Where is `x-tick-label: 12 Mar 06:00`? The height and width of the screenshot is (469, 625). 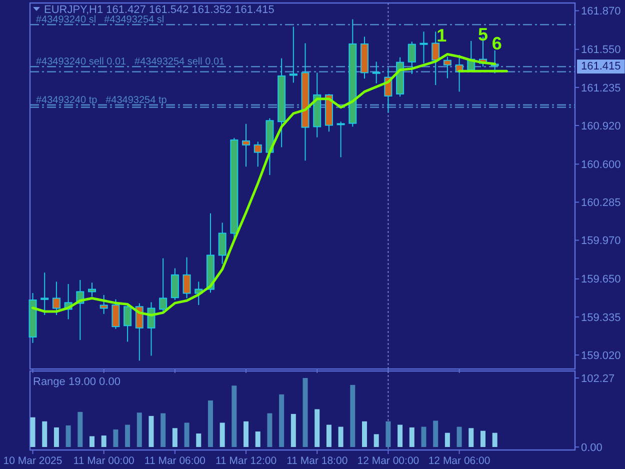 x-tick-label: 12 Mar 06:00 is located at coordinates (459, 461).